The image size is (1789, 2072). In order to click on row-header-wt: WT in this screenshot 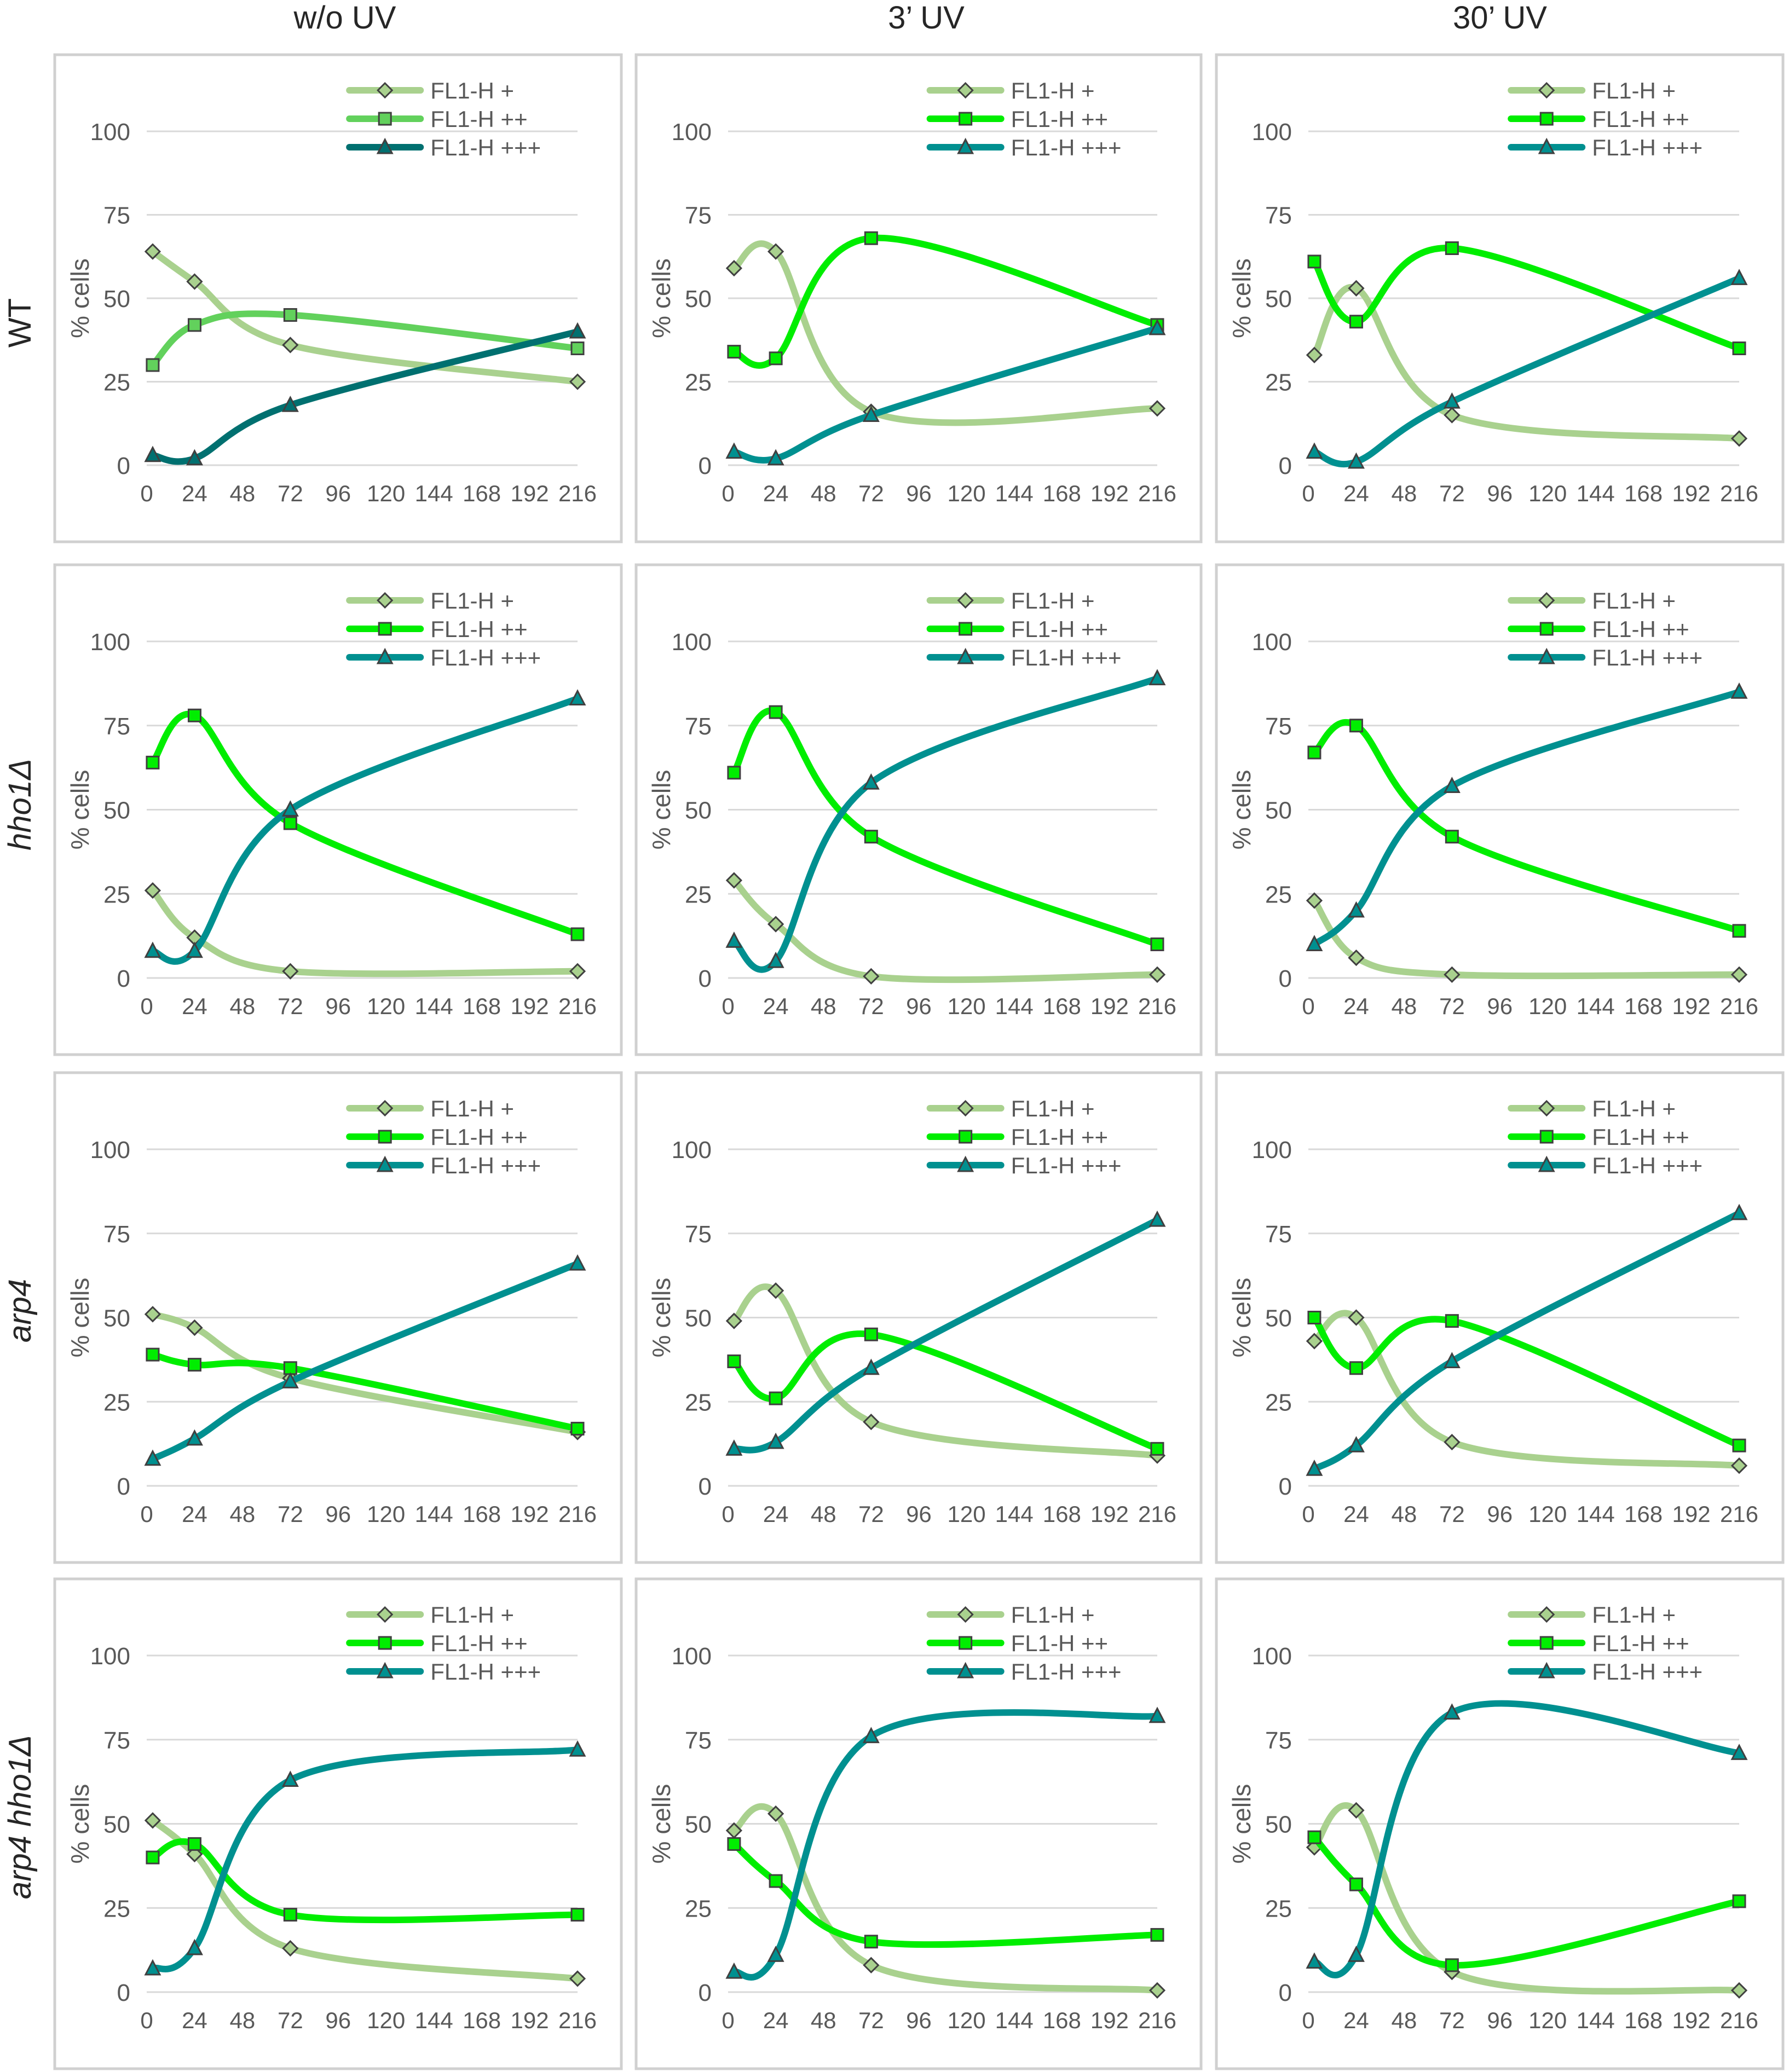, I will do `click(20, 323)`.